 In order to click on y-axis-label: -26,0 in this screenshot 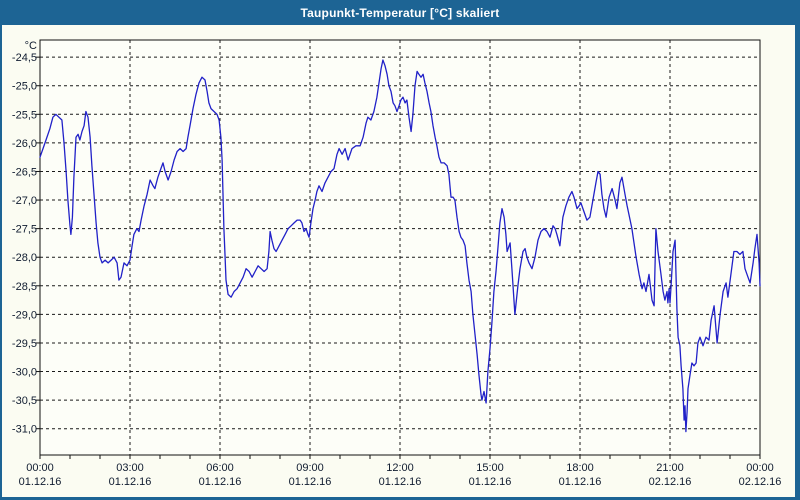, I will do `click(24, 144)`.